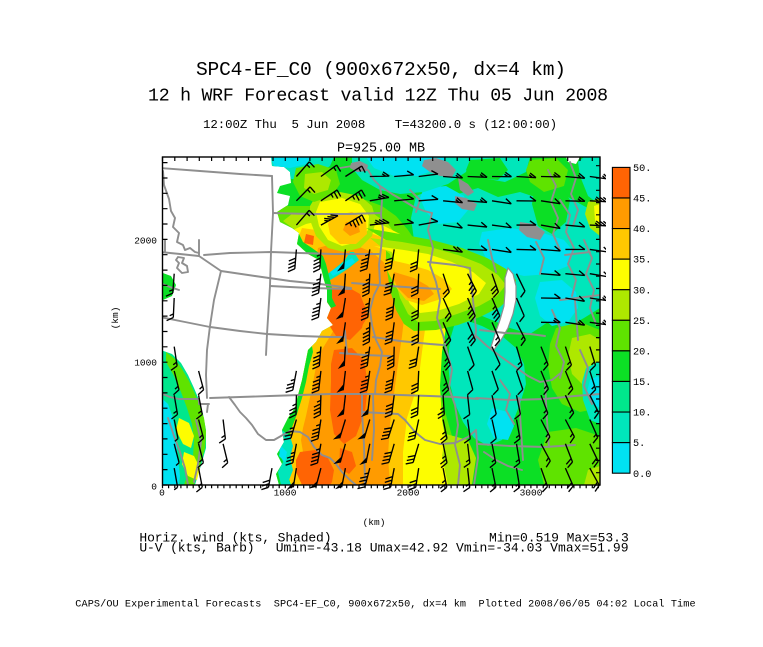 The image size is (763, 647). I want to click on svg-text: 25., so click(642, 322).